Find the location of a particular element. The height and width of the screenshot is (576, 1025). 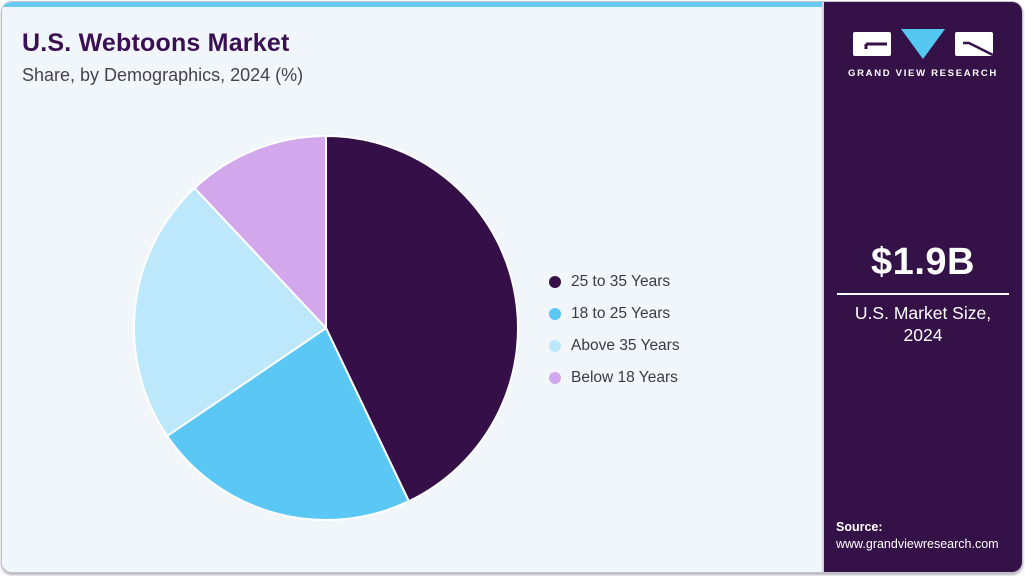

legend-item: Above 35 Years is located at coordinates (614, 346).